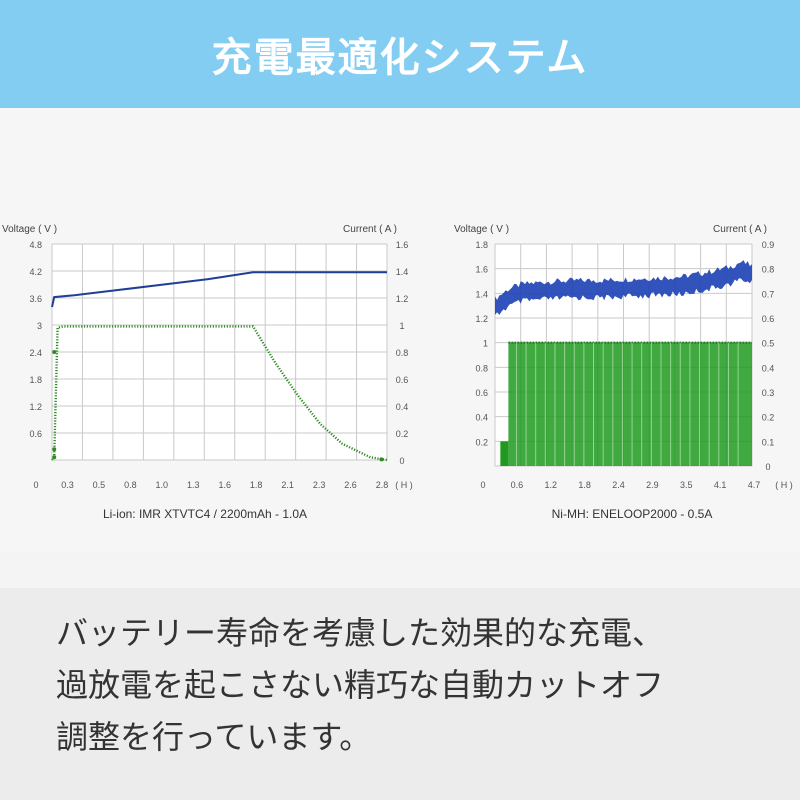 Image resolution: width=800 pixels, height=800 pixels. I want to click on chart-0-x-tick: 1.0, so click(162, 485).